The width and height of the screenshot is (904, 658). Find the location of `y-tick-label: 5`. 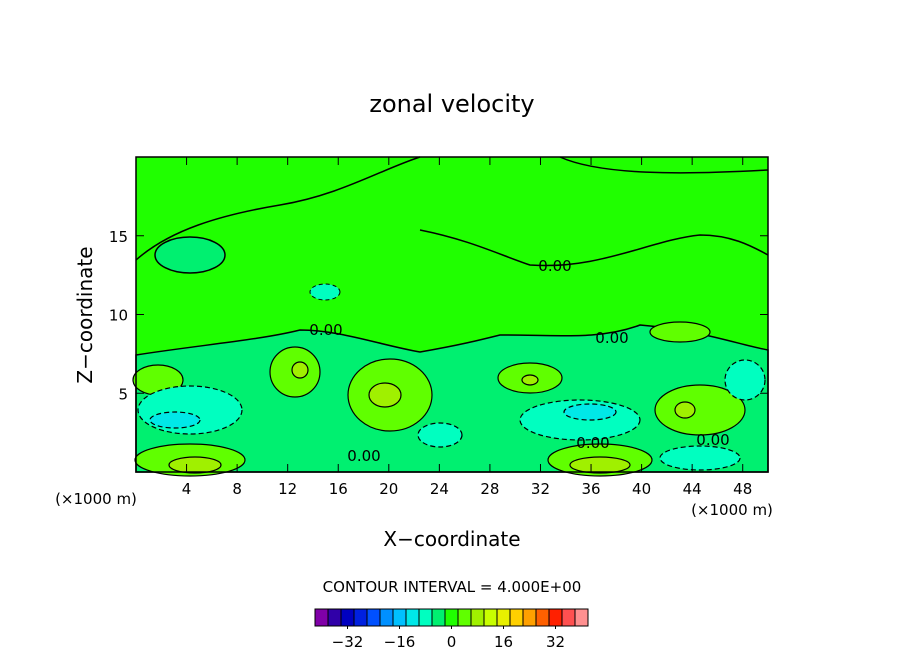

y-tick-label: 5 is located at coordinates (123, 394).